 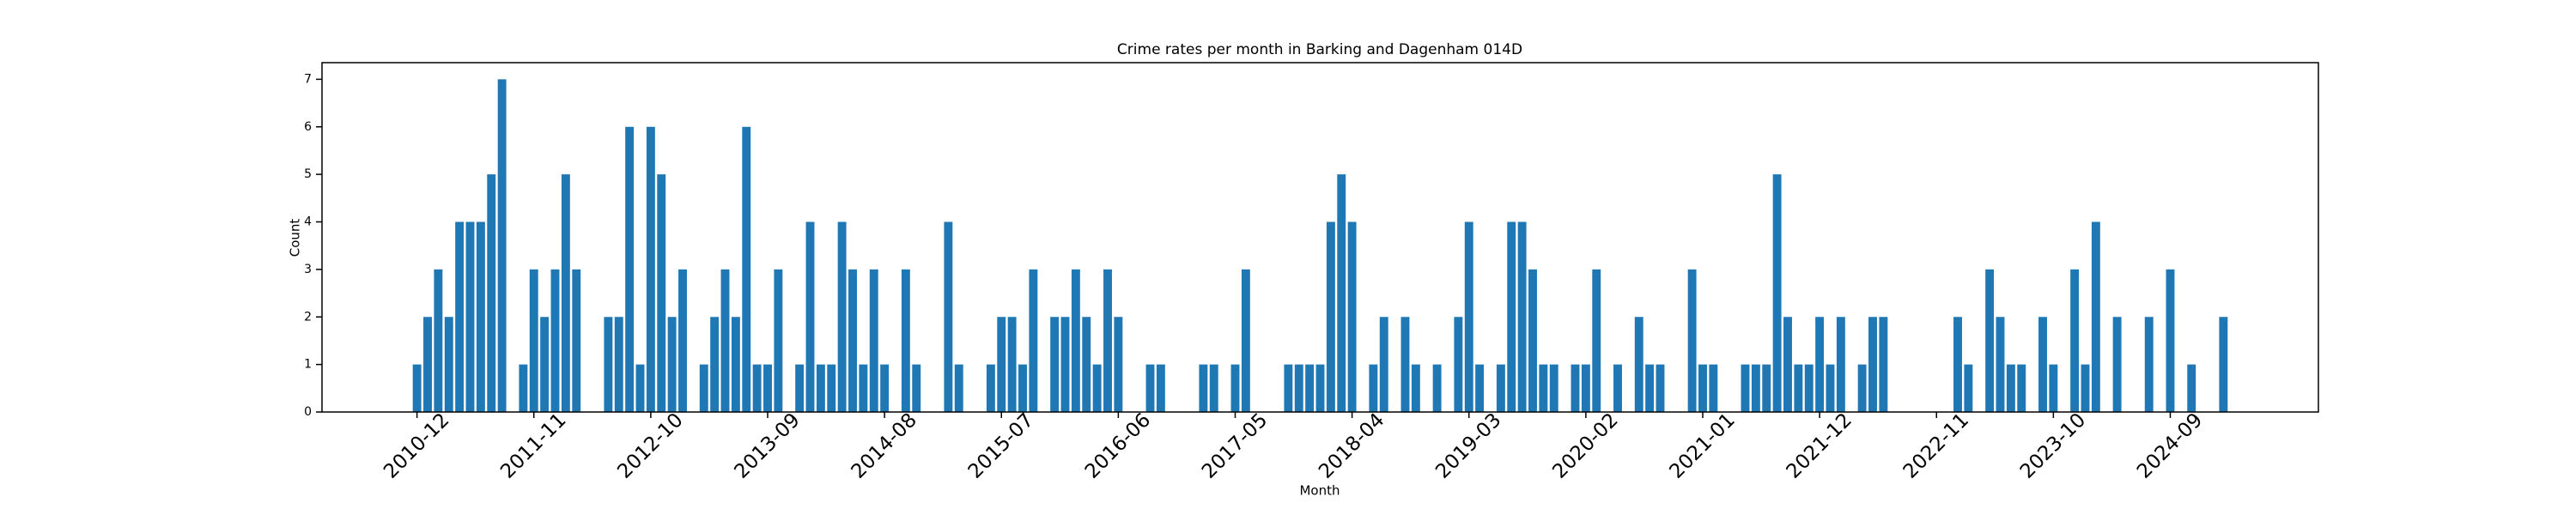 What do you see at coordinates (1468, 445) in the screenshot?
I see `x-tick-label: 2019-03` at bounding box center [1468, 445].